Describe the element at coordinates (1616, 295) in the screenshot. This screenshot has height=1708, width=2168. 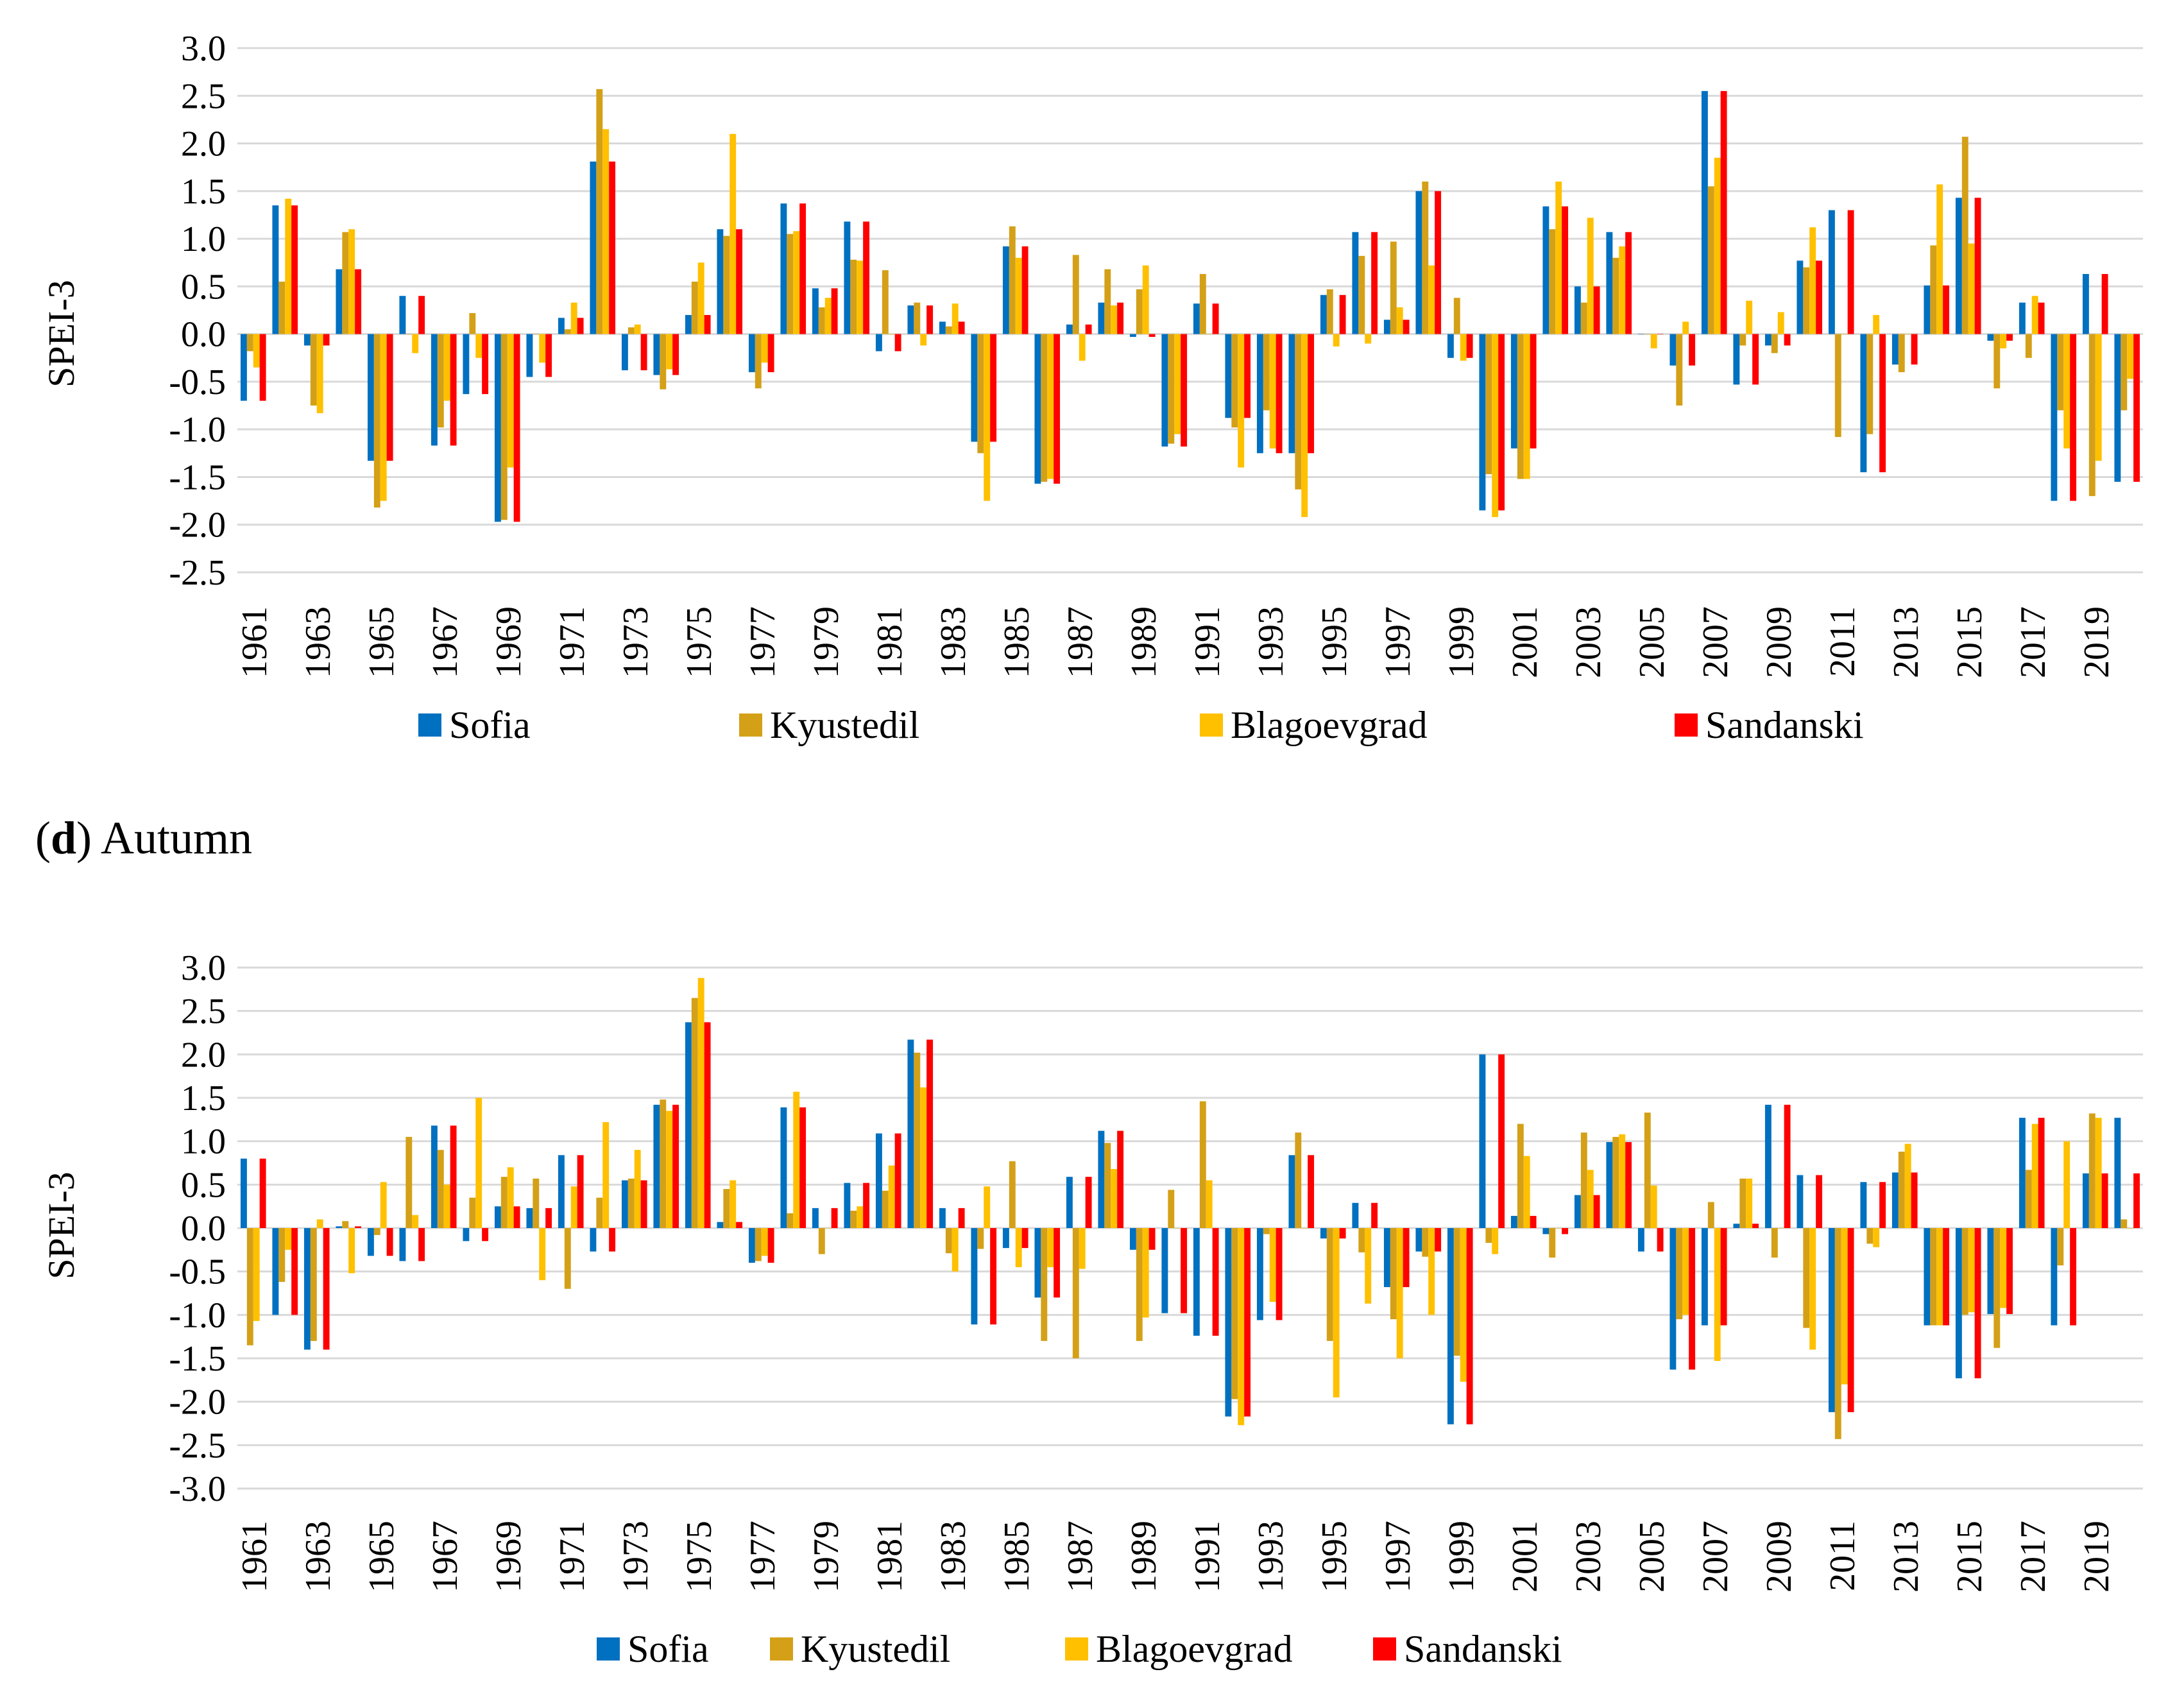
I see `bar-kyustedil-2004` at that location.